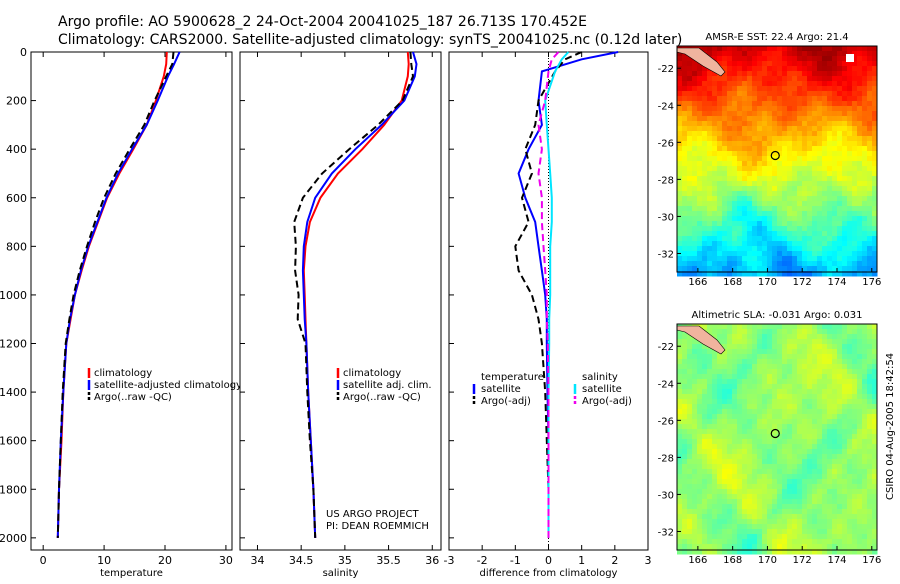 The image size is (900, 584). I want to click on x-axis-label: temperature, so click(131, 573).